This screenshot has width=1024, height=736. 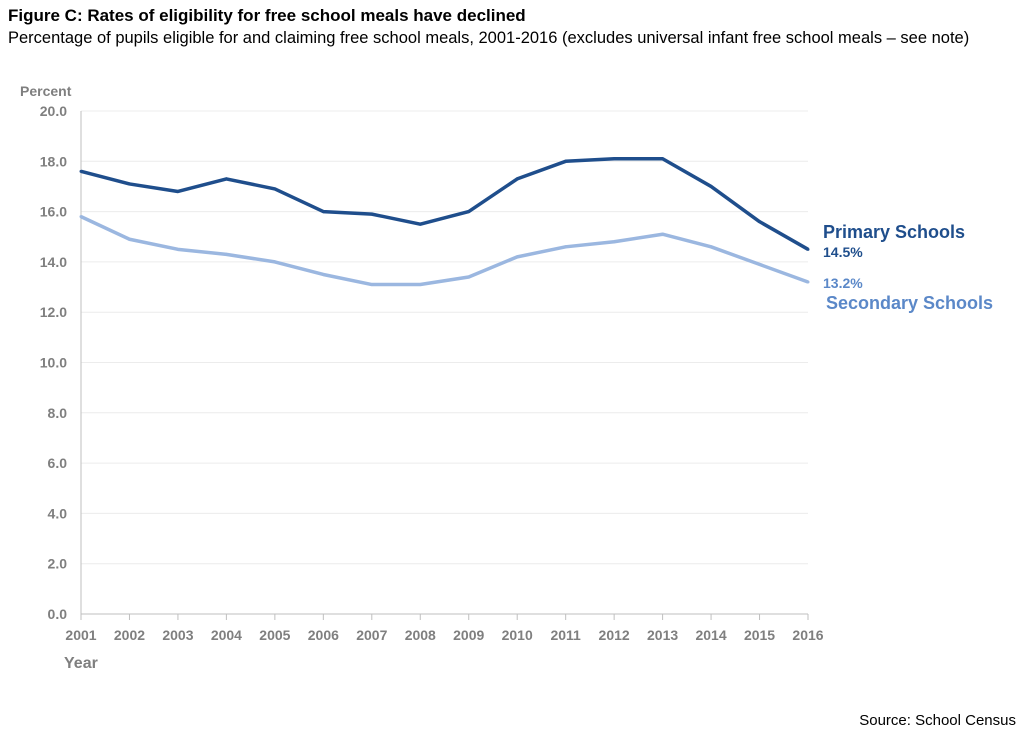 I want to click on x-tick-label: 2002, so click(x=129, y=635).